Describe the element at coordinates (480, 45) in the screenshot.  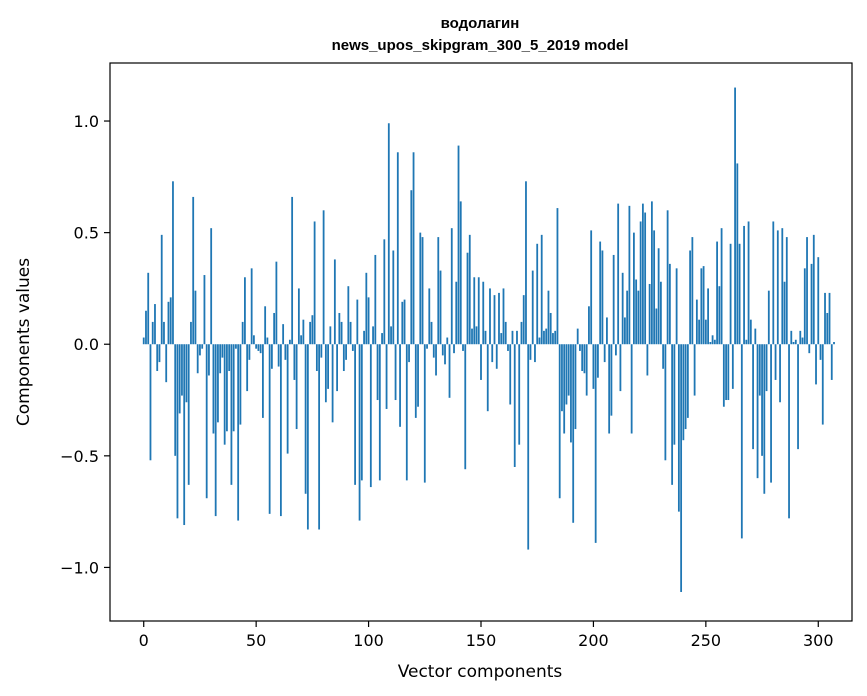
I see `chart-title-line2: news_upos_skipgram_300_5_2019 model` at that location.